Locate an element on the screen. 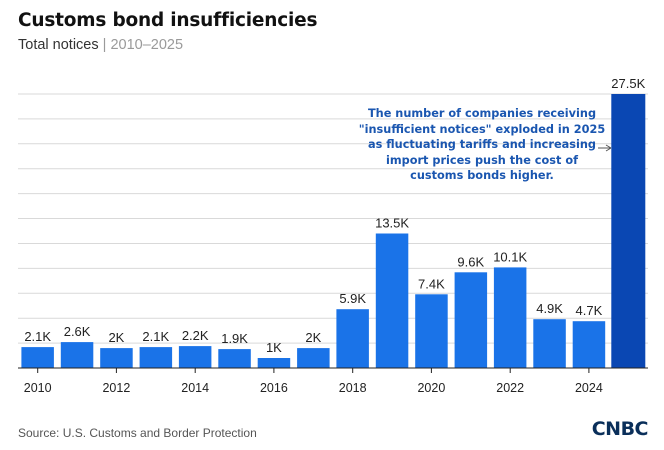 Image resolution: width=664 pixels, height=450 pixels. bar-2024 is located at coordinates (589, 344).